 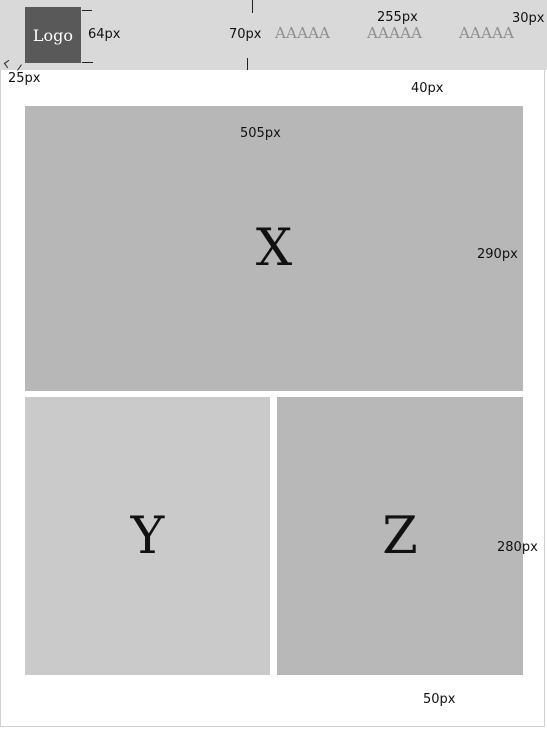 What do you see at coordinates (87, 62) in the screenshot?
I see `logo-bottom-guide` at bounding box center [87, 62].